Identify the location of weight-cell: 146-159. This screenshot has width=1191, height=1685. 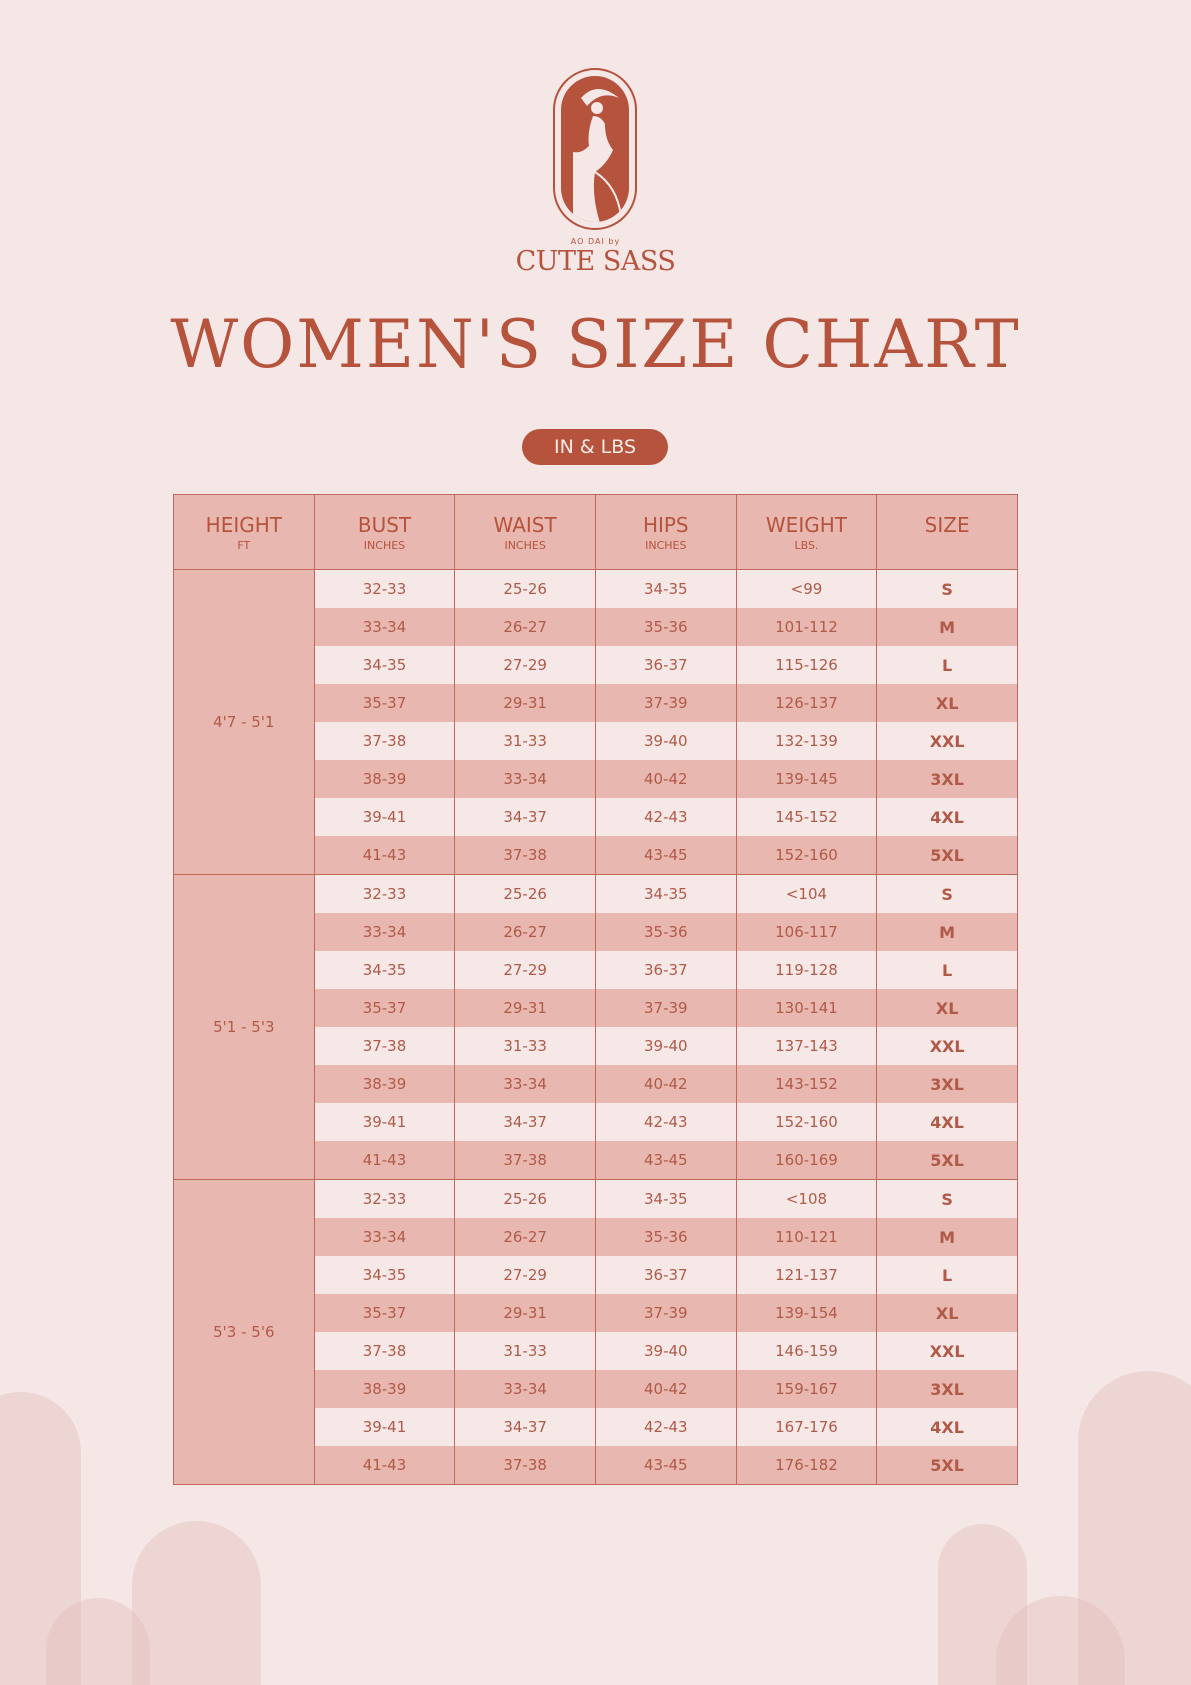
(806, 1351).